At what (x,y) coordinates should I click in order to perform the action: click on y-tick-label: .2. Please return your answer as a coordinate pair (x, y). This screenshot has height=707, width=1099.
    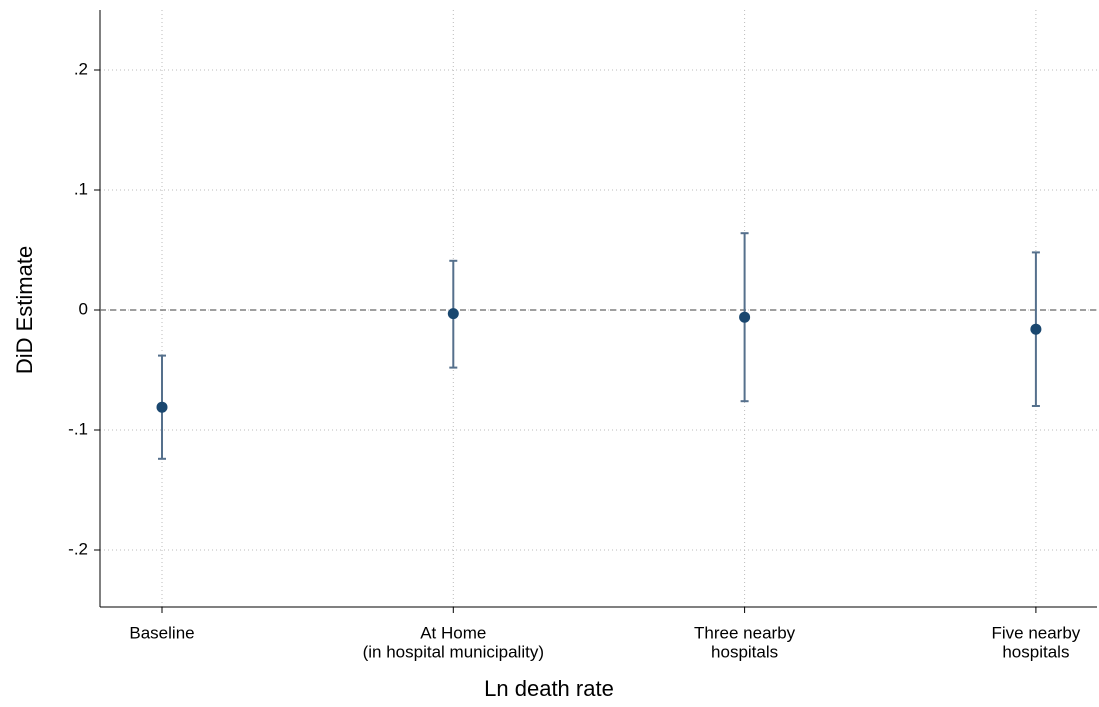
    Looking at the image, I should click on (81, 68).